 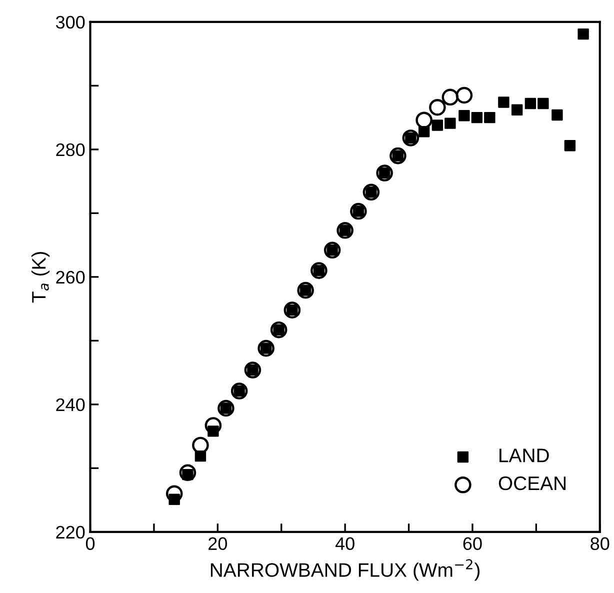 What do you see at coordinates (532, 483) in the screenshot?
I see `legend-label: OCEAN` at bounding box center [532, 483].